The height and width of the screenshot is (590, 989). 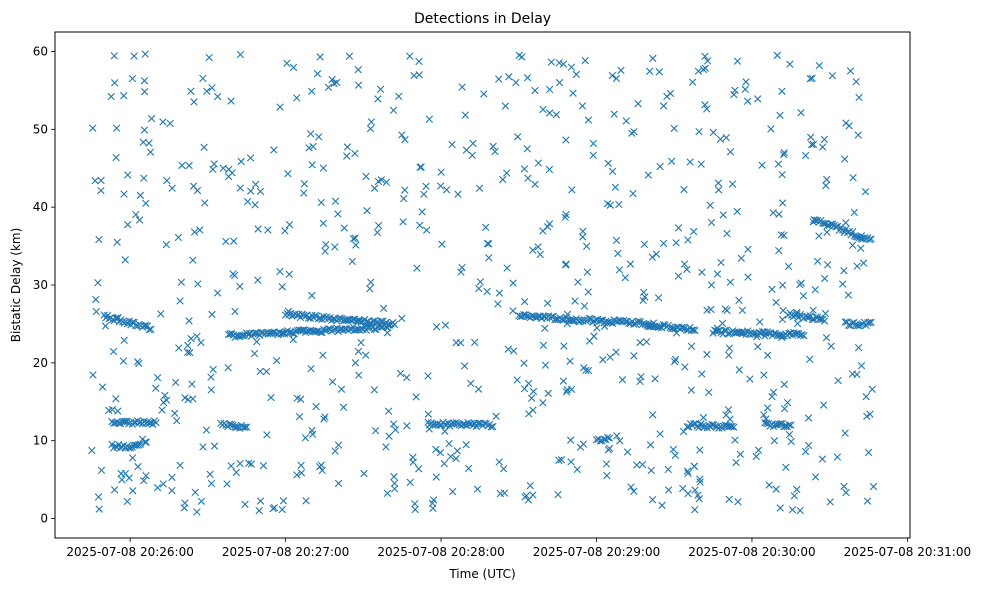 What do you see at coordinates (40, 285) in the screenshot?
I see `y-tick-label: 30` at bounding box center [40, 285].